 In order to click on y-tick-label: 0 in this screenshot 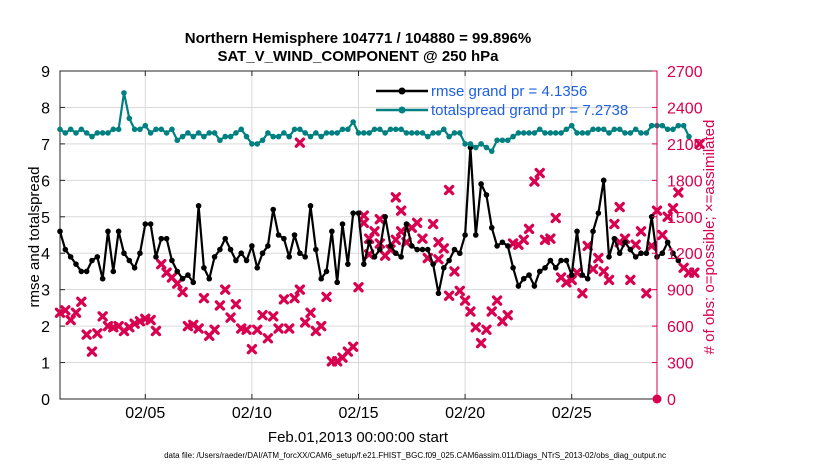, I will do `click(45, 400)`.